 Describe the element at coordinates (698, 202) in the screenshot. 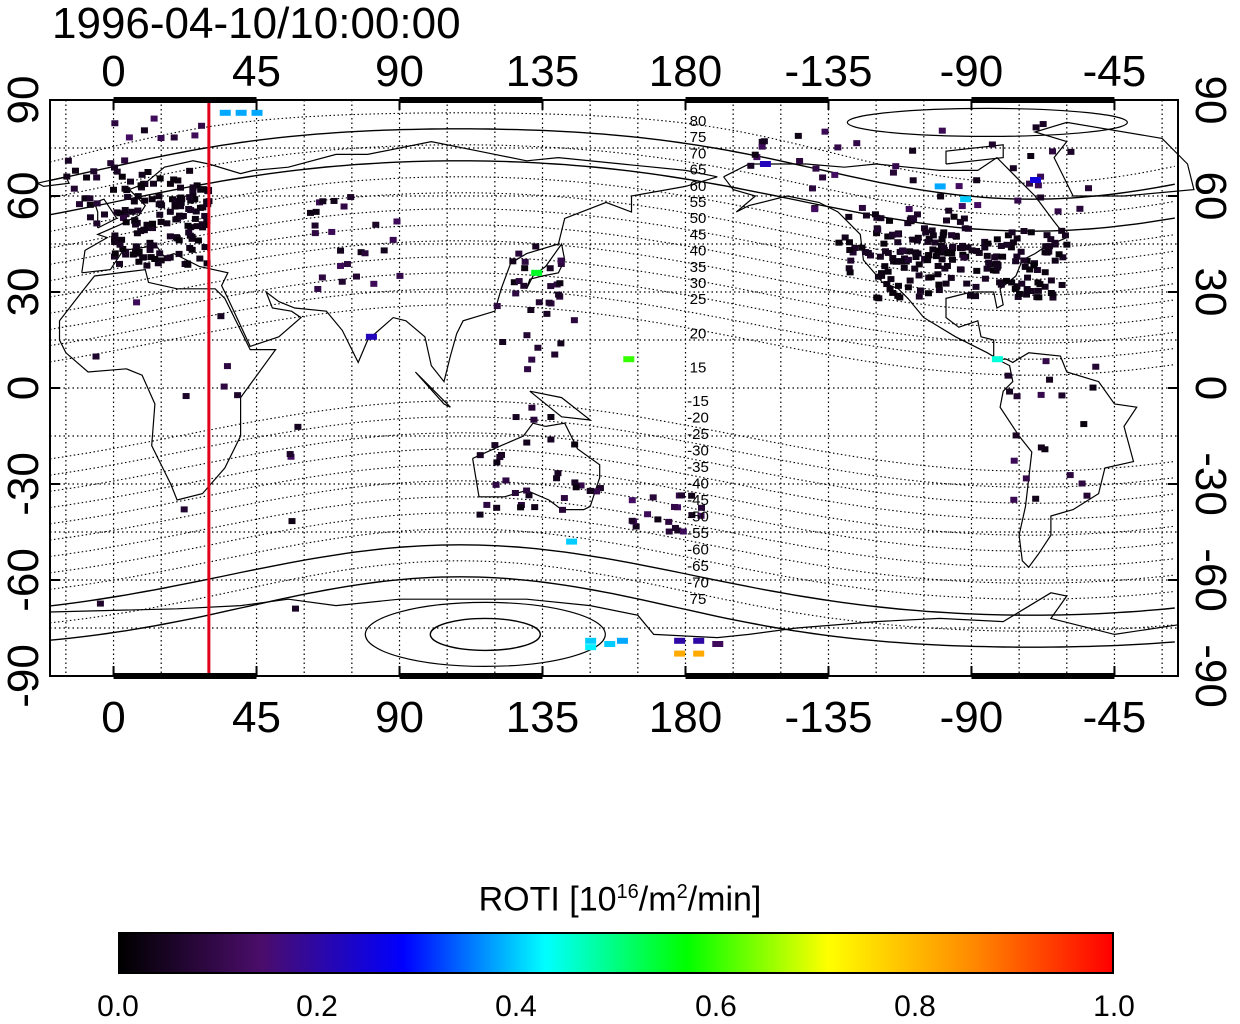

I see `maglat-label: 55` at that location.